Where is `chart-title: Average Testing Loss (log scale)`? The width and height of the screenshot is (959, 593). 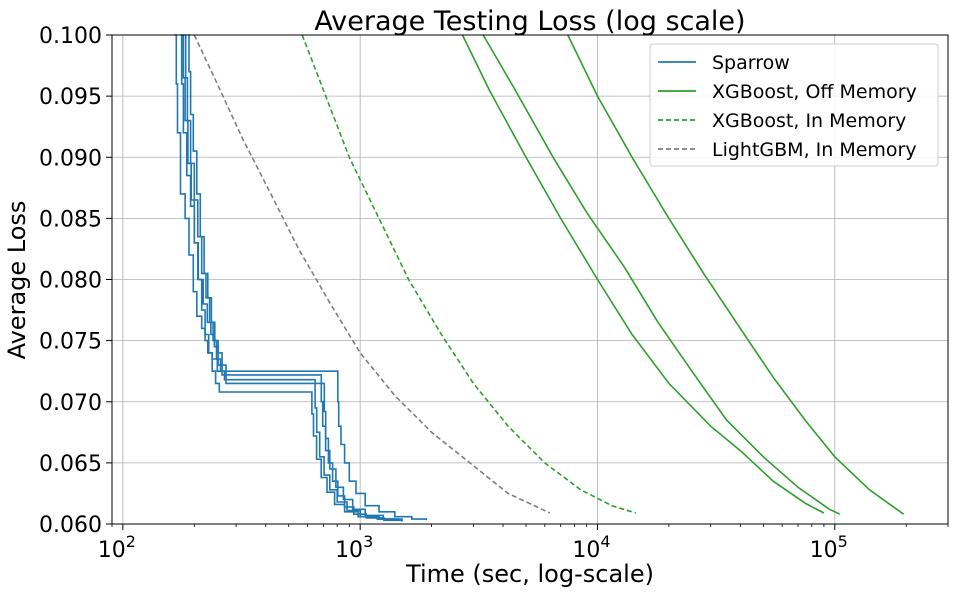
chart-title: Average Testing Loss (log scale) is located at coordinates (529, 21).